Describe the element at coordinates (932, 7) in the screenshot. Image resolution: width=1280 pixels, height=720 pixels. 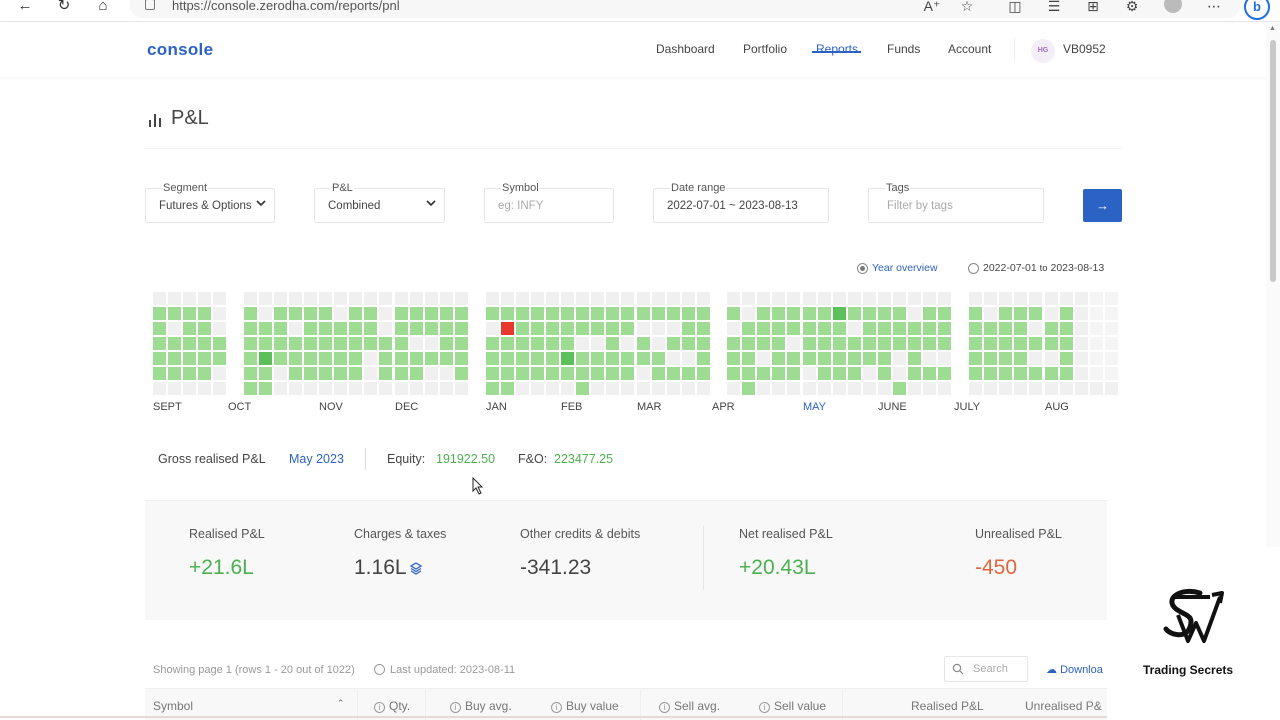
I see `read-aloud-icon: A⁺` at that location.